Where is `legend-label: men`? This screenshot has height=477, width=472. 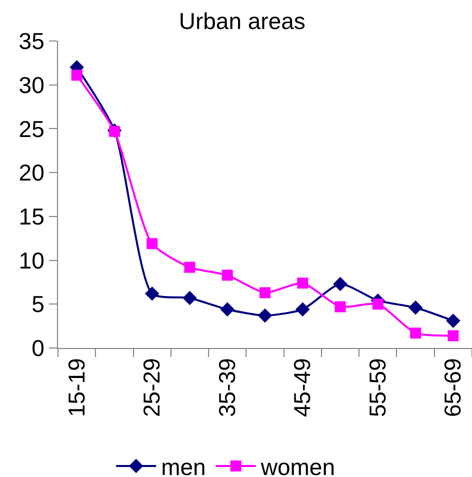 legend-label: men is located at coordinates (183, 465).